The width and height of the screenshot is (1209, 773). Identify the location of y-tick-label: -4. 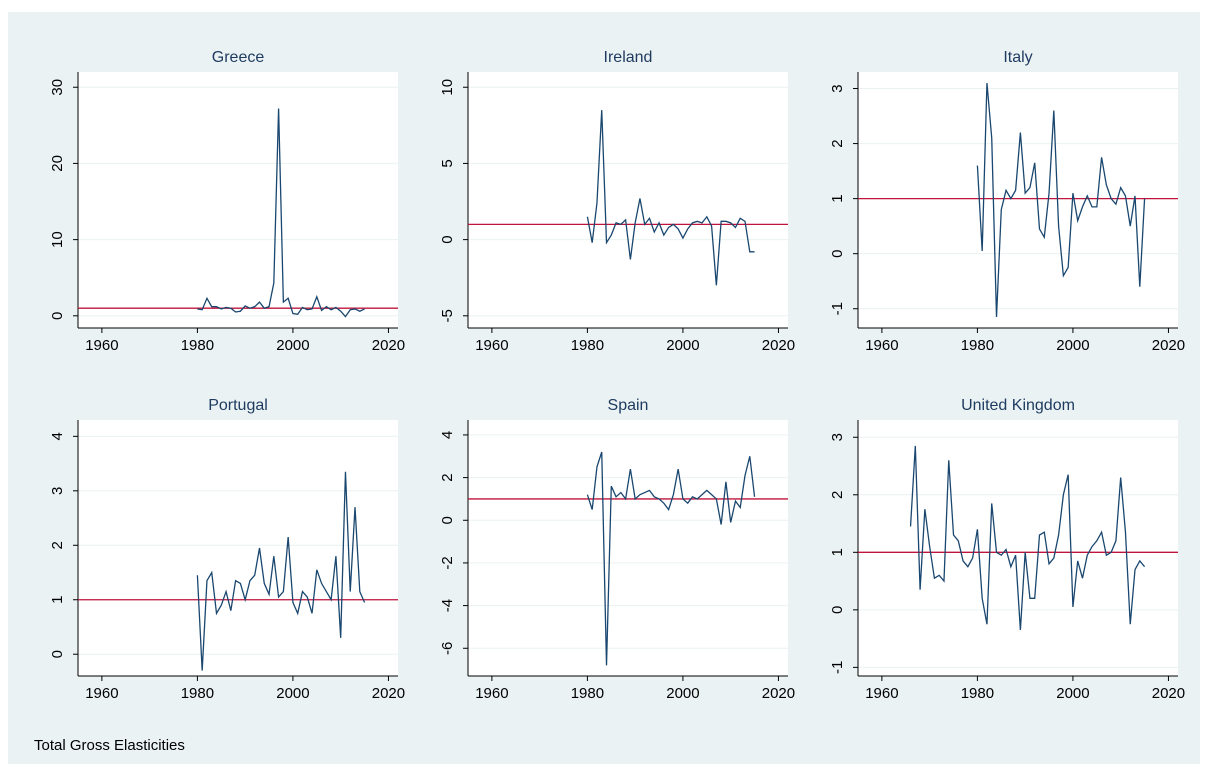
(447, 605).